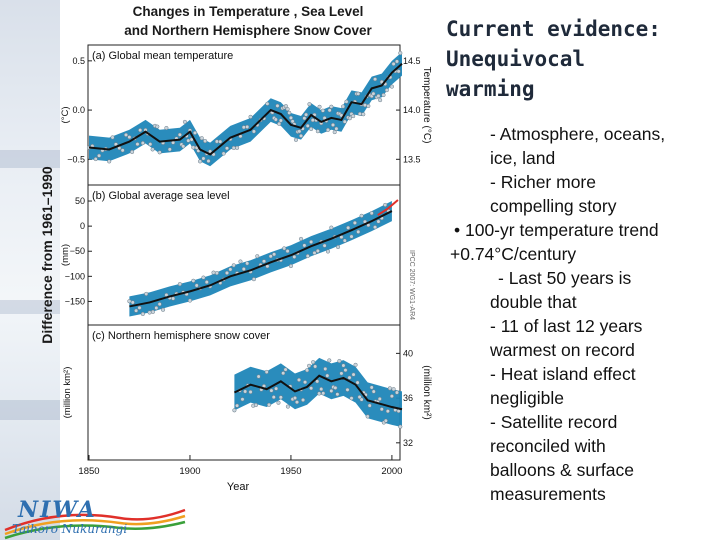 The image size is (720, 540). I want to click on right-tick-label: 32, so click(408, 443).